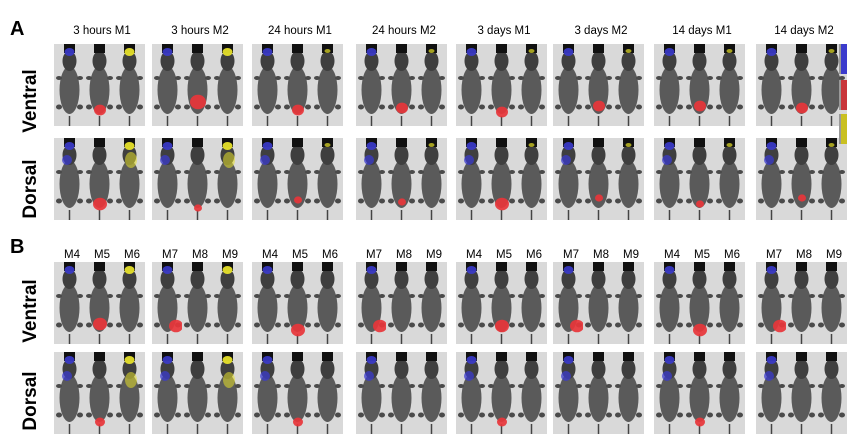  What do you see at coordinates (30, 401) in the screenshot?
I see `row-label-dorsal-b: Dorsal` at bounding box center [30, 401].